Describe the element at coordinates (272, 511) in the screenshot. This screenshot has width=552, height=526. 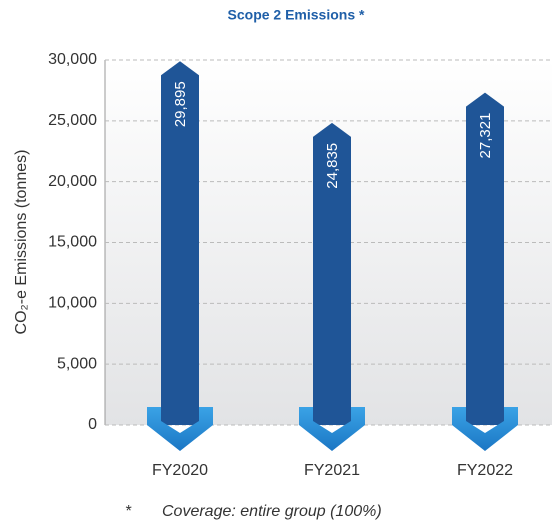
I see `footnote: Coverage: entire group (100%)` at that location.